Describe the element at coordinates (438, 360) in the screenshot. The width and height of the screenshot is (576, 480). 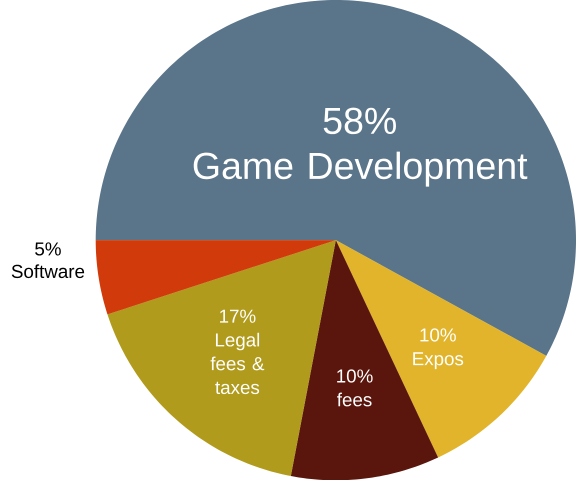
I see `slice-label: Expos` at that location.